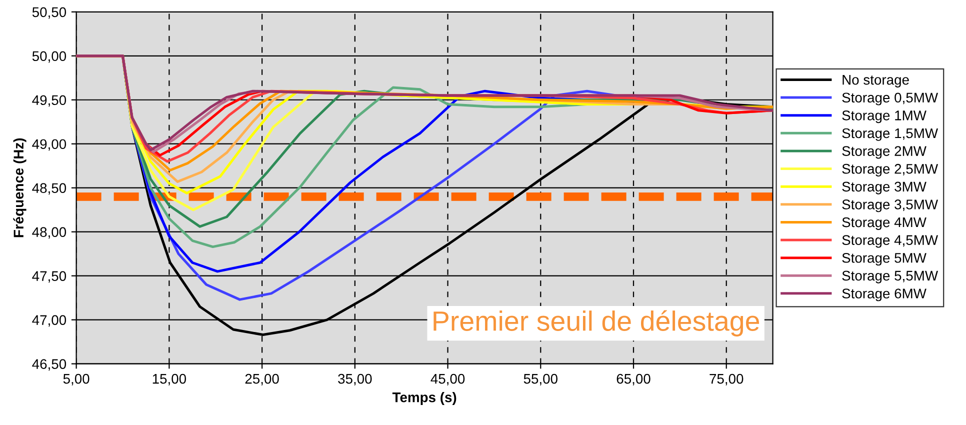 This screenshot has width=966, height=425. Describe the element at coordinates (447, 380) in the screenshot. I see `x-tick-label: 45,00` at that location.